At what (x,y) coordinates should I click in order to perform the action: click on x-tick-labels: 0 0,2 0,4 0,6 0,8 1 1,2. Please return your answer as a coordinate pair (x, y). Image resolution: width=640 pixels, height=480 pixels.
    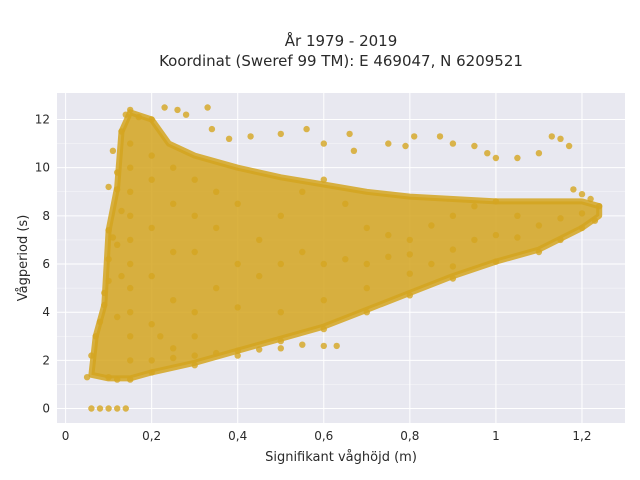
    Looking at the image, I should click on (327, 436).